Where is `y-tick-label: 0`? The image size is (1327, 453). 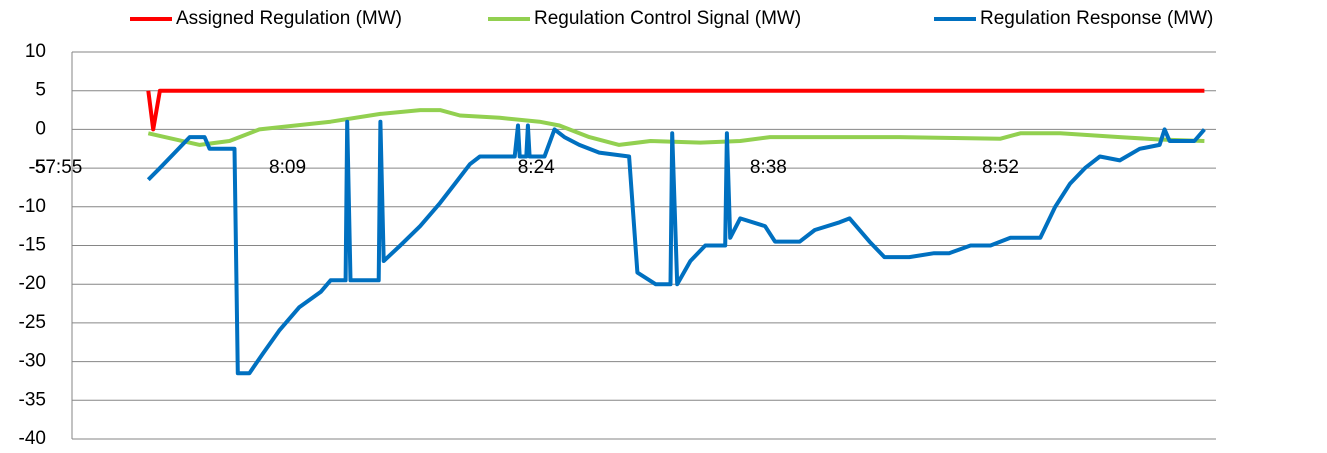 y-tick-label: 0 is located at coordinates (40, 128).